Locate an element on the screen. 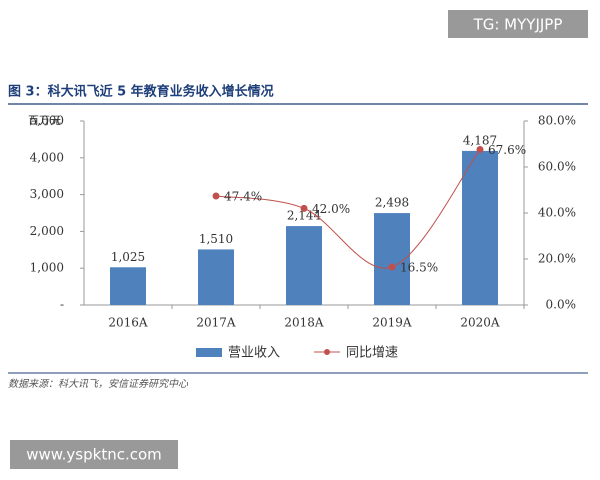  y2-tick-label: 40.0% is located at coordinates (557, 213).